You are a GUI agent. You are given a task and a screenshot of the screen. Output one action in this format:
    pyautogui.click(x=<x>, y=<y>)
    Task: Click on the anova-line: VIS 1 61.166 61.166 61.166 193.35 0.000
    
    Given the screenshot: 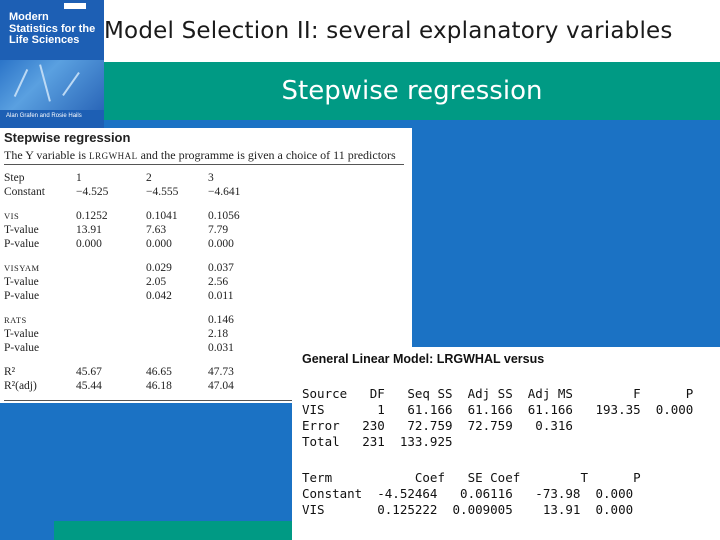 What is the action you would take?
    pyautogui.click(x=498, y=409)
    